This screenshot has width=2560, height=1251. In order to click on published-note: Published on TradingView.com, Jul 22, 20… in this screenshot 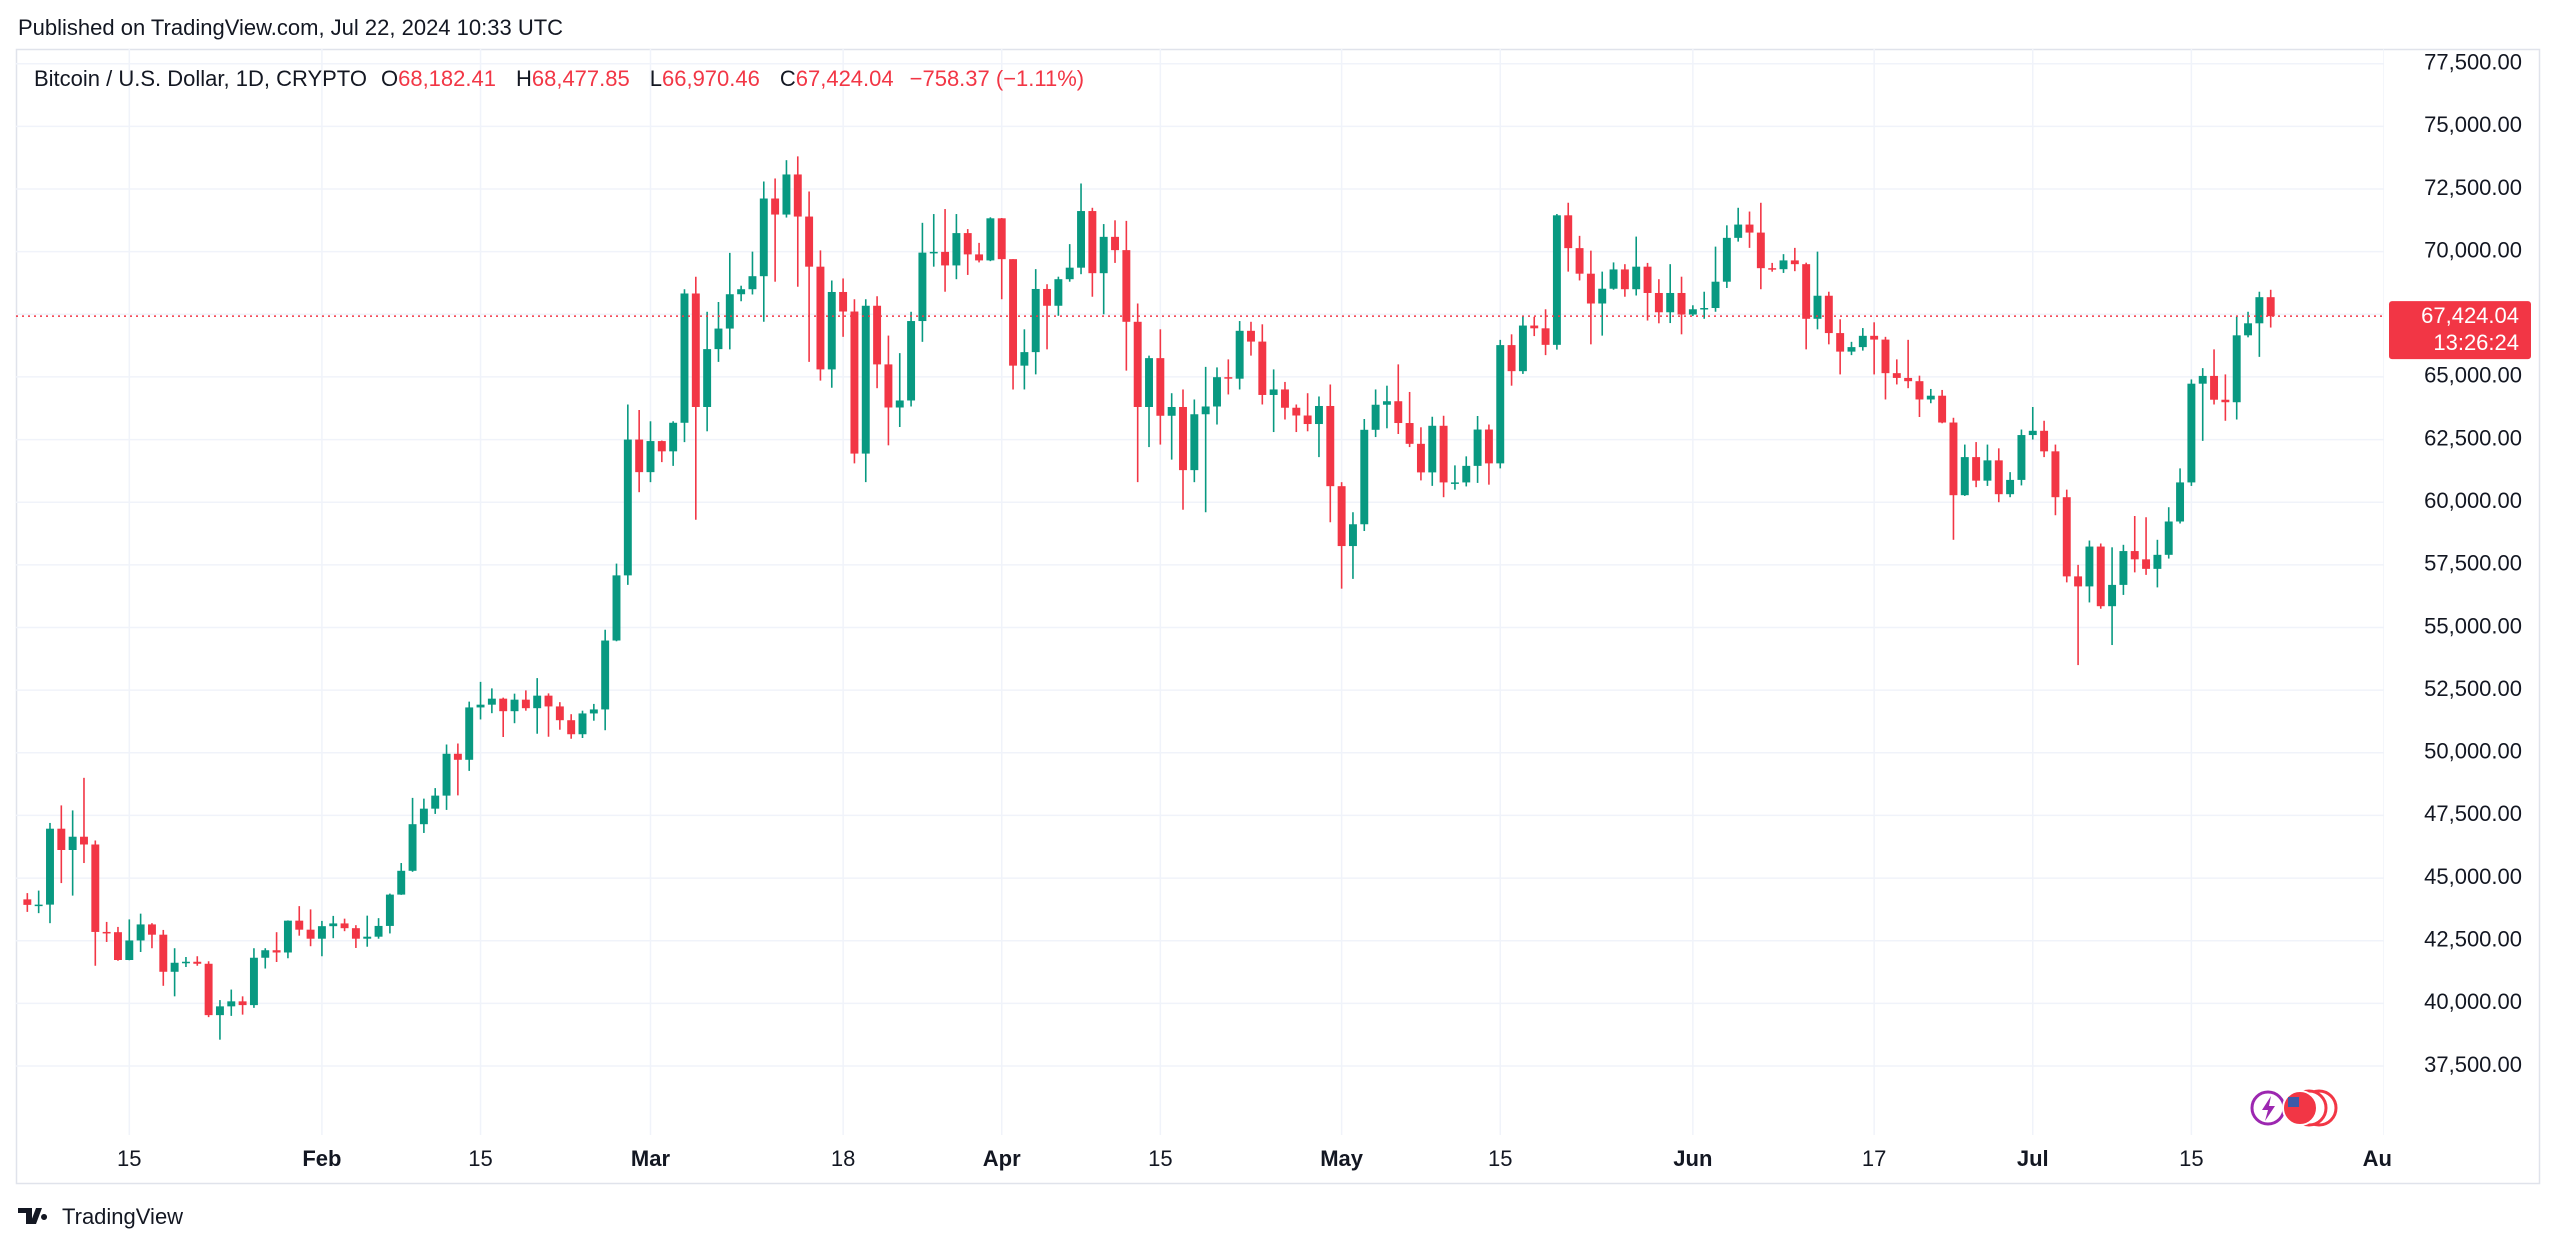, I will do `click(290, 27)`.